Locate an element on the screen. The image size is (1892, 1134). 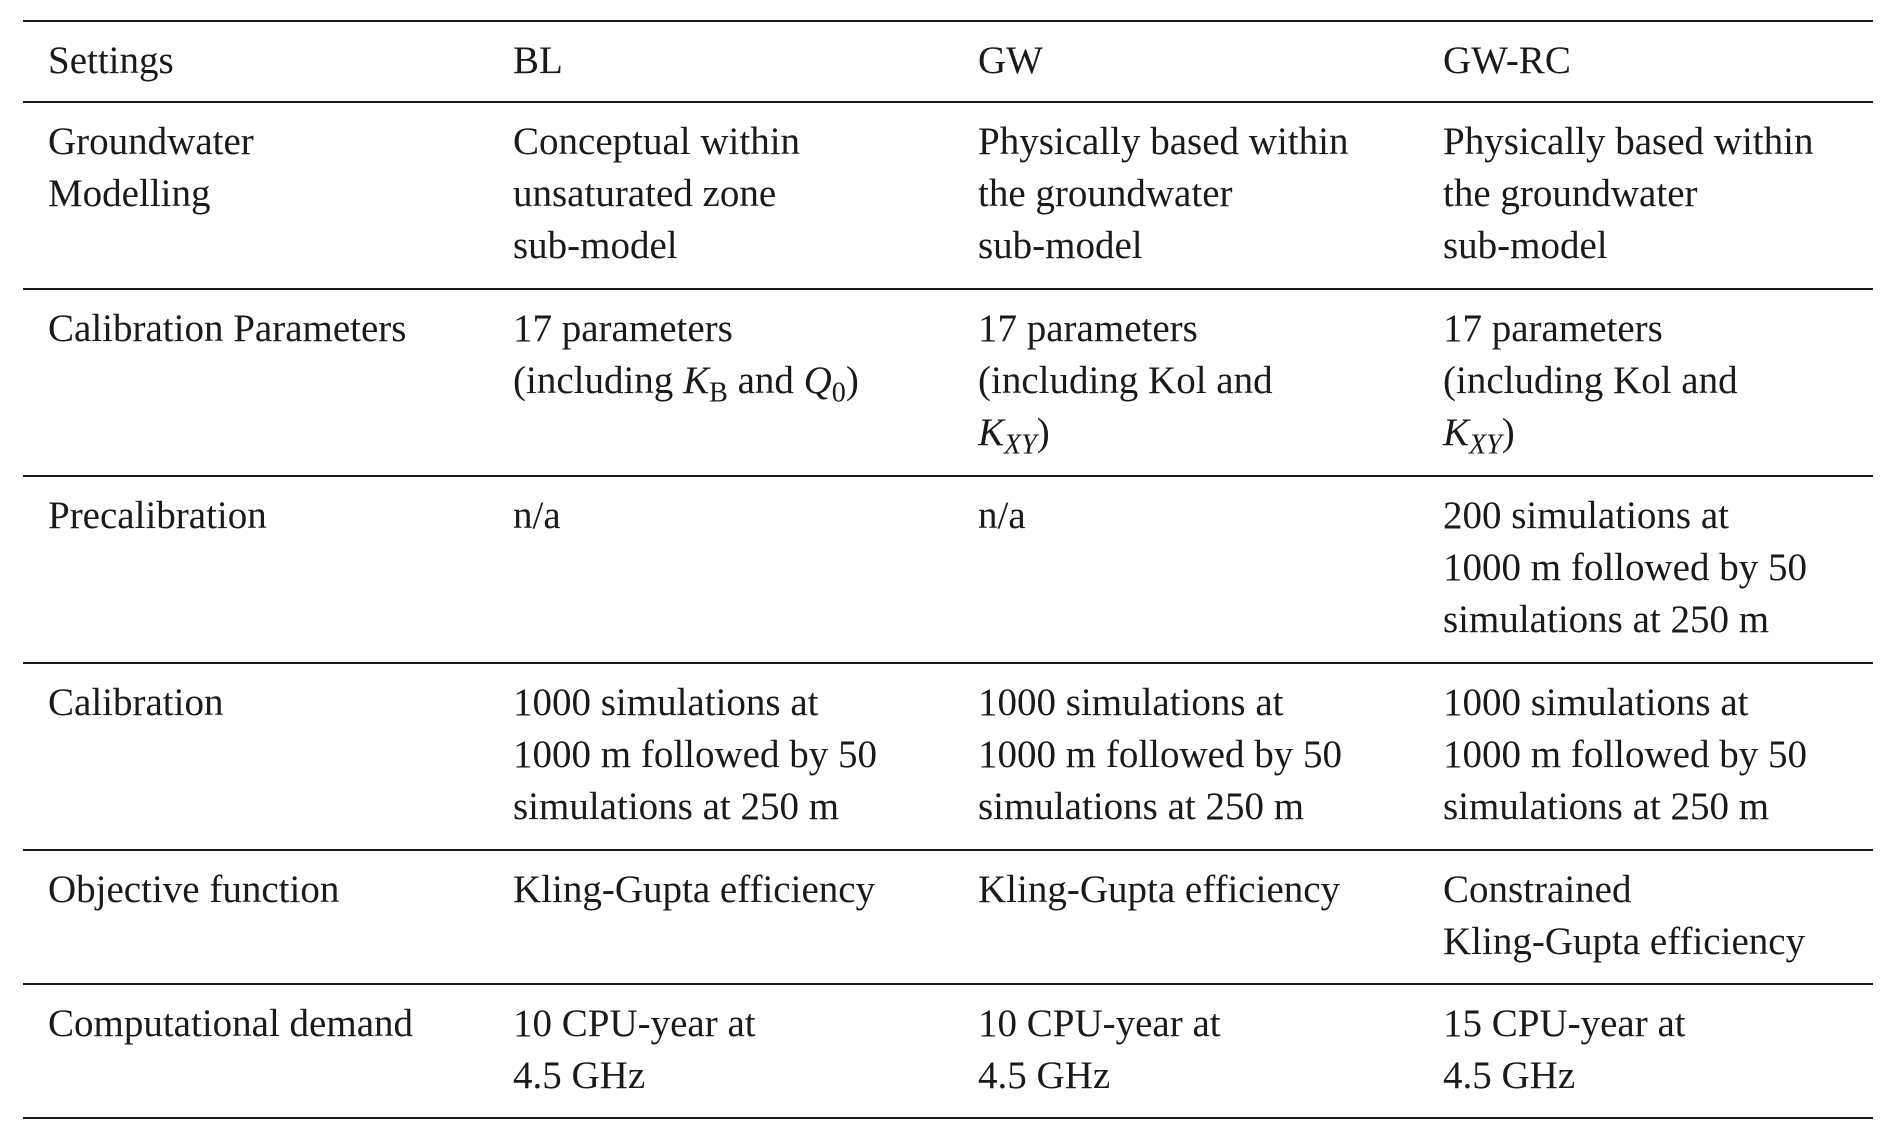
cell-text: (including is located at coordinates (598, 380).